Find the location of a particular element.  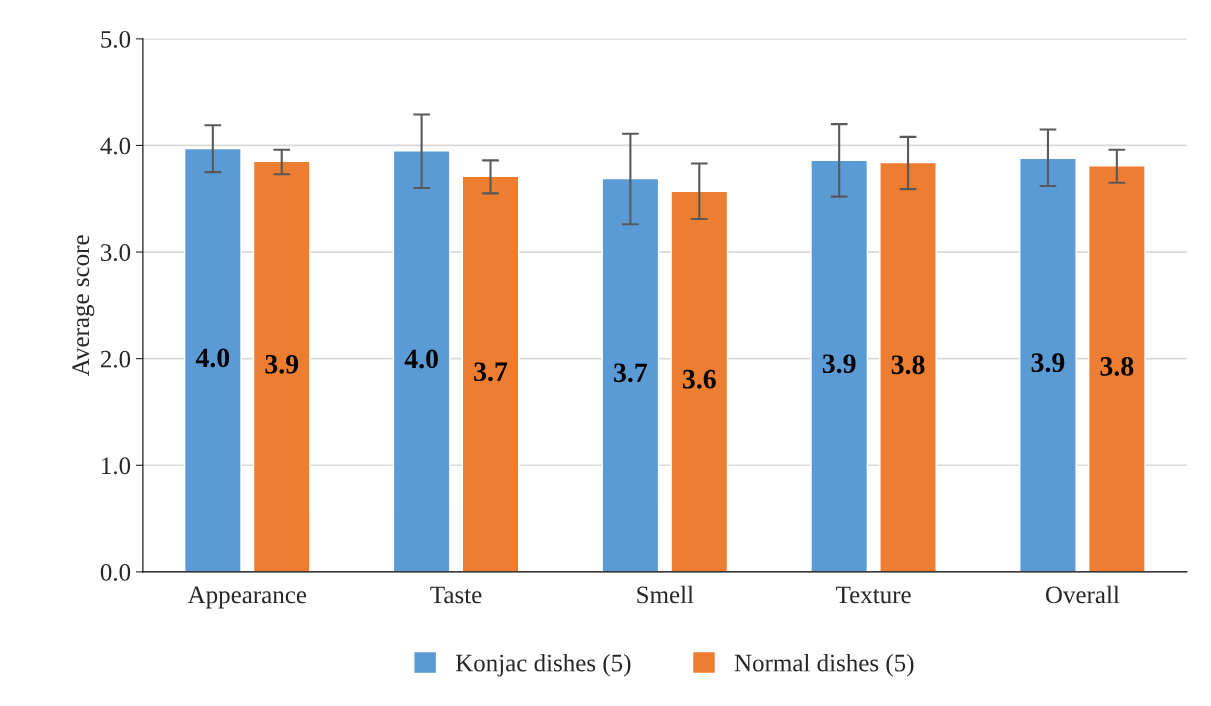

data-label: 3.6 is located at coordinates (699, 379).